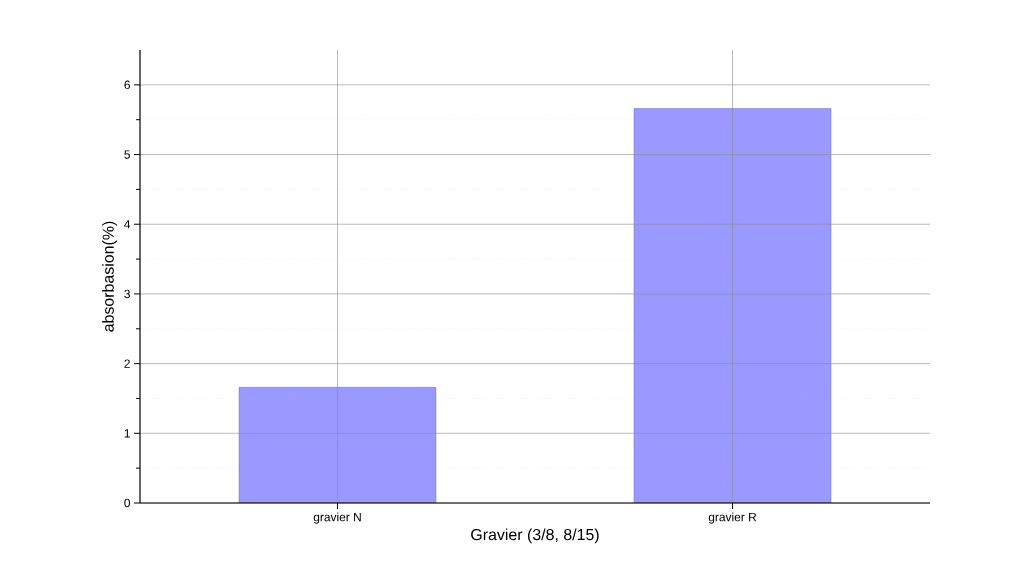 The height and width of the screenshot is (575, 1025). Describe the element at coordinates (127, 224) in the screenshot. I see `y-tick-label: 4` at that location.